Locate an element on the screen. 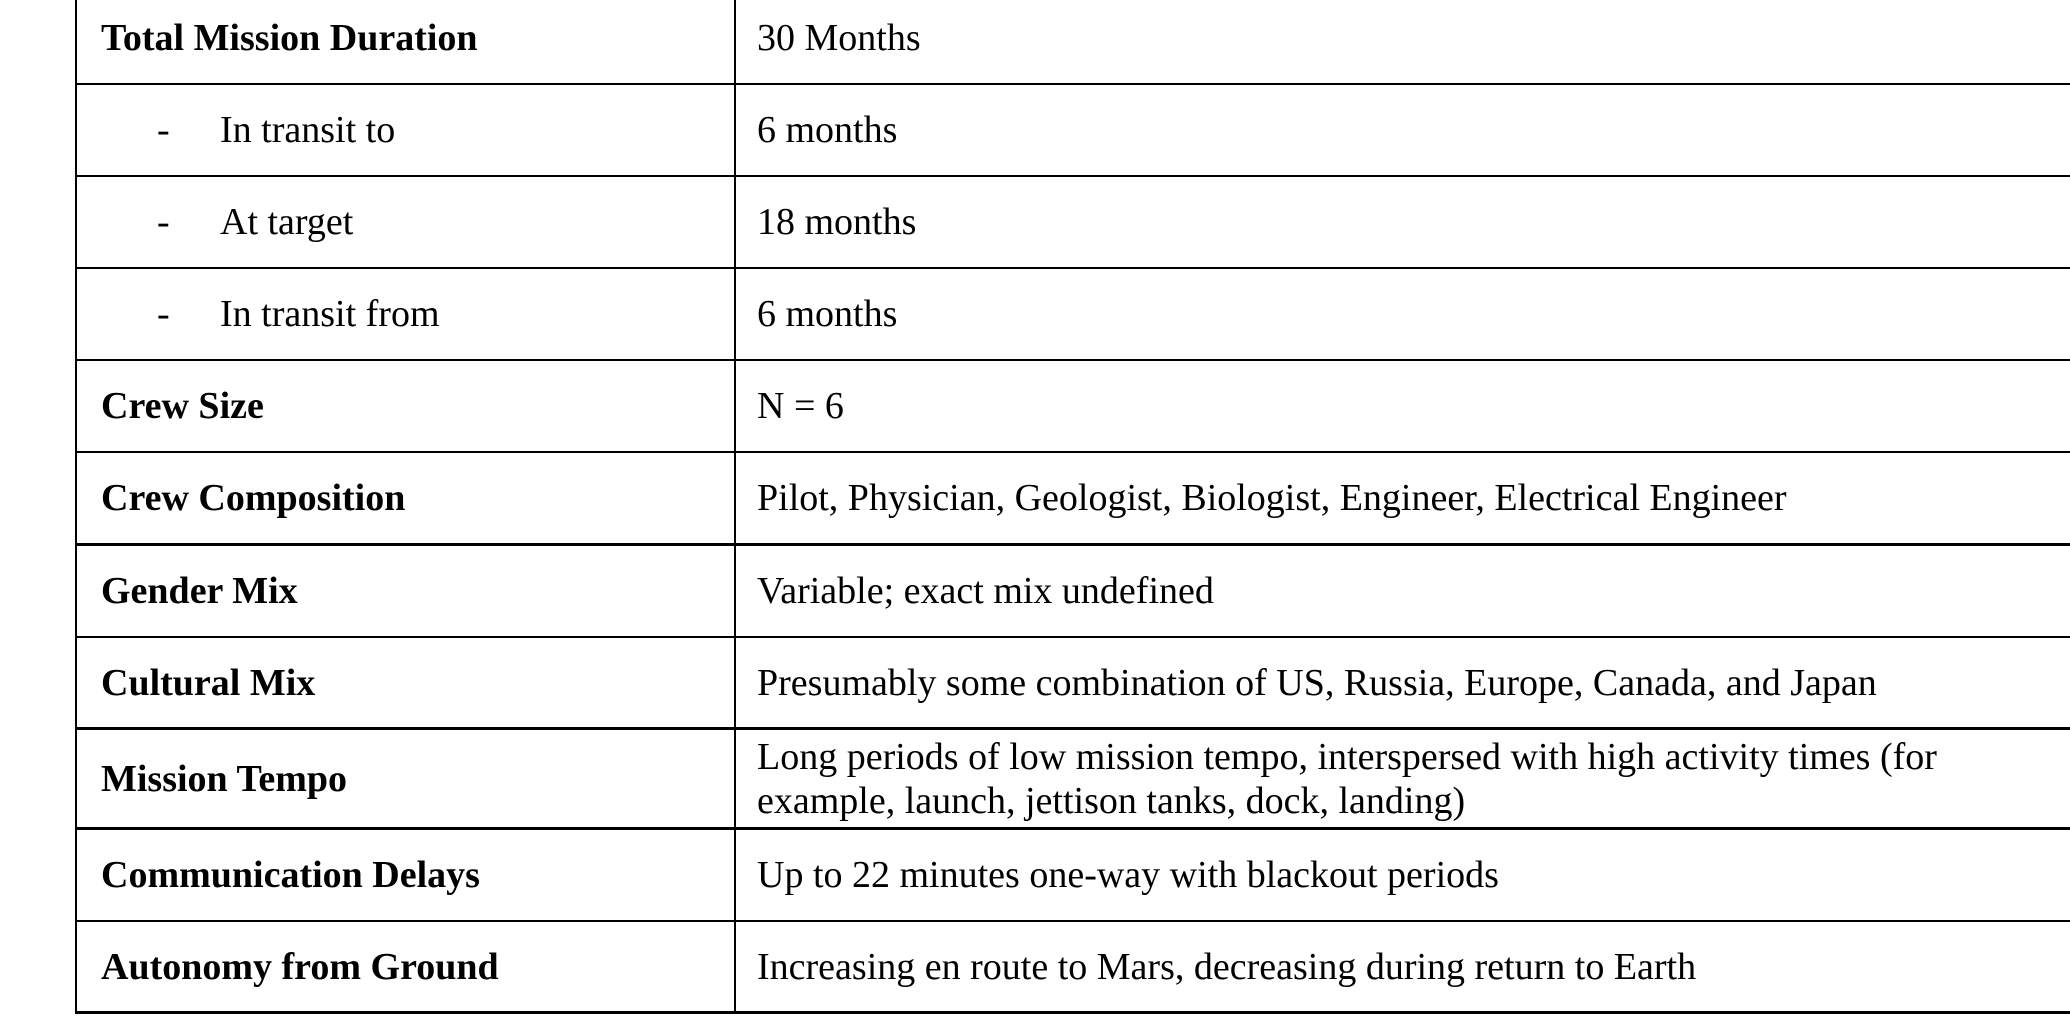  row-label: Autonomy from Ground is located at coordinates (406, 966).